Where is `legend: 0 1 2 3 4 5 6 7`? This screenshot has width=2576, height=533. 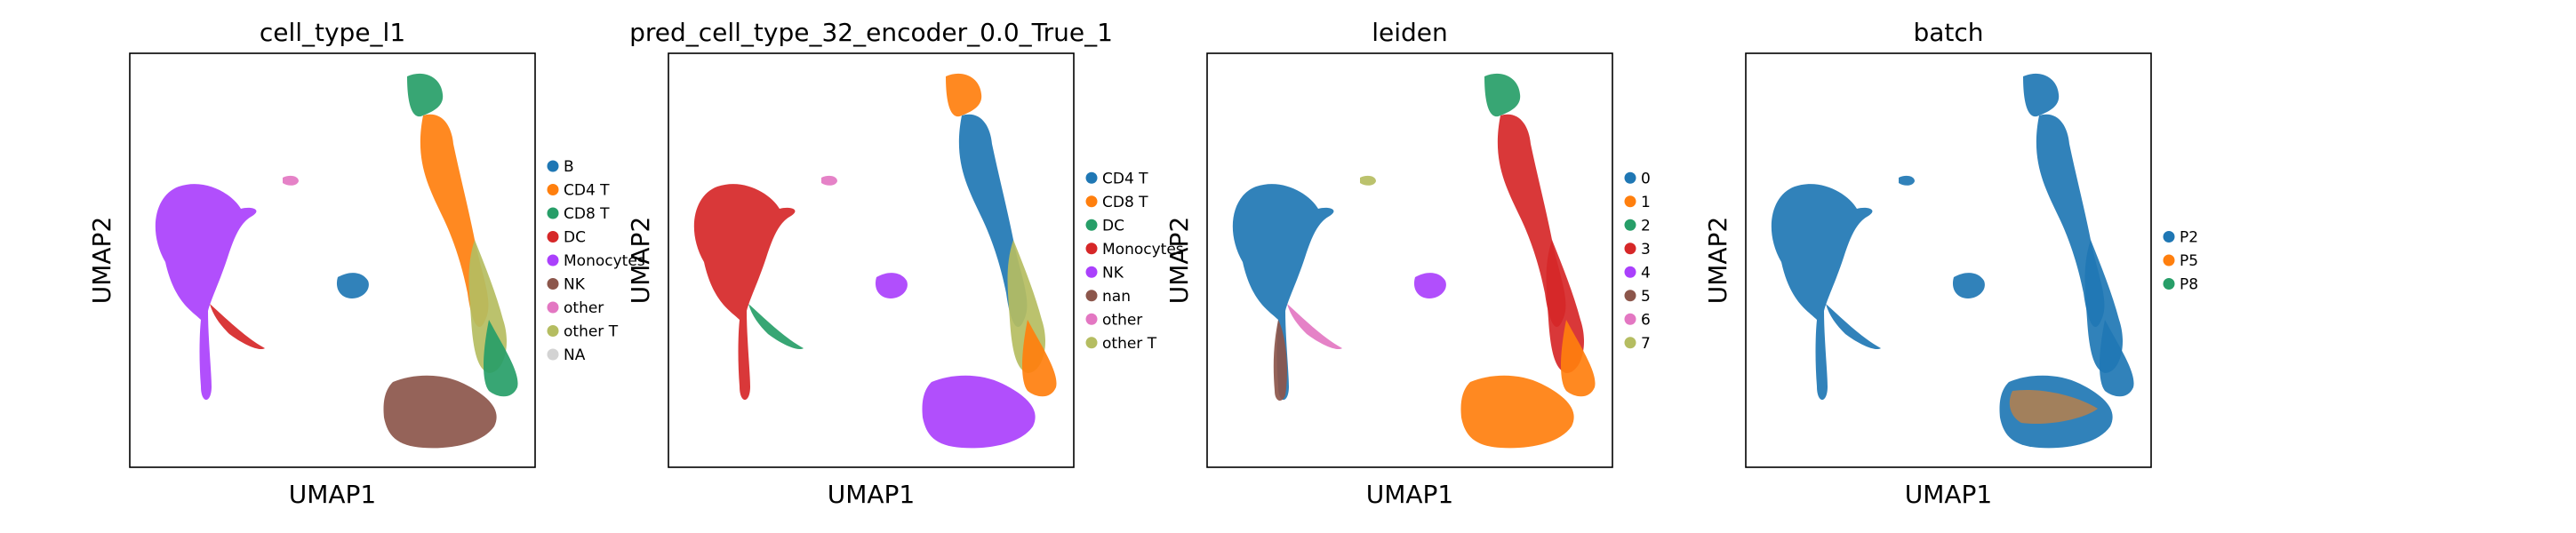
legend: 0 1 2 3 4 5 6 7 is located at coordinates (1637, 261).